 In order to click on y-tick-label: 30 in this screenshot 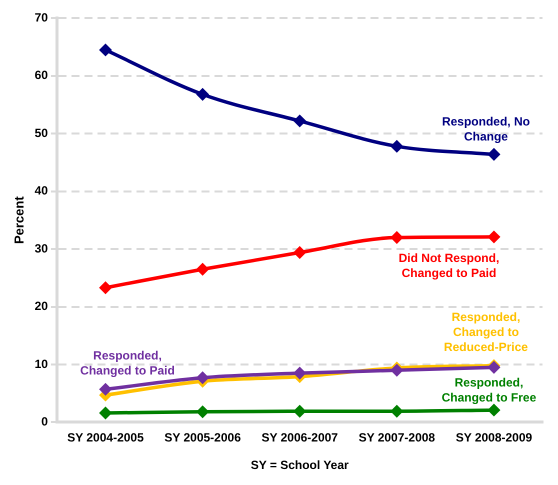, I will do `click(41, 248)`.